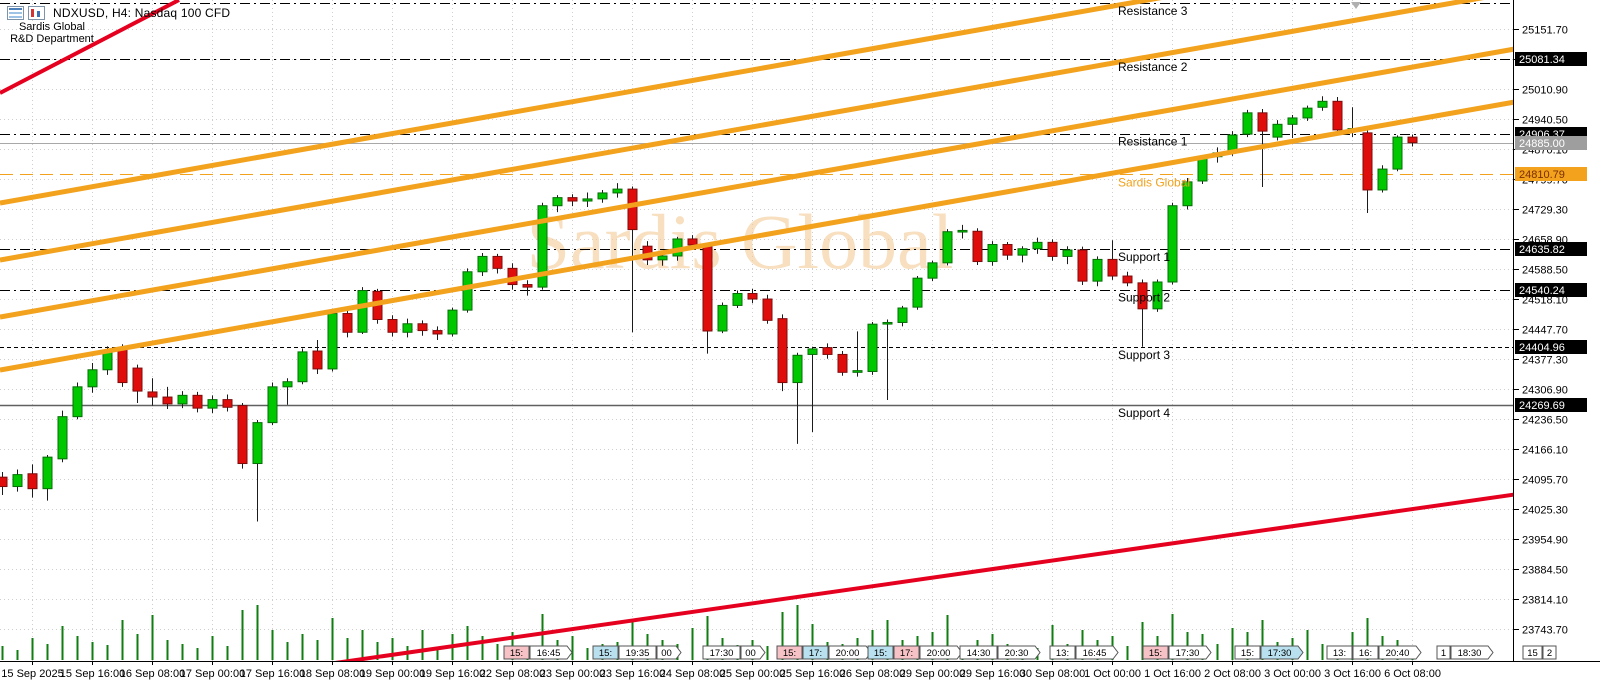  I want to click on price-badge-label: 24635.82, so click(1542, 250).